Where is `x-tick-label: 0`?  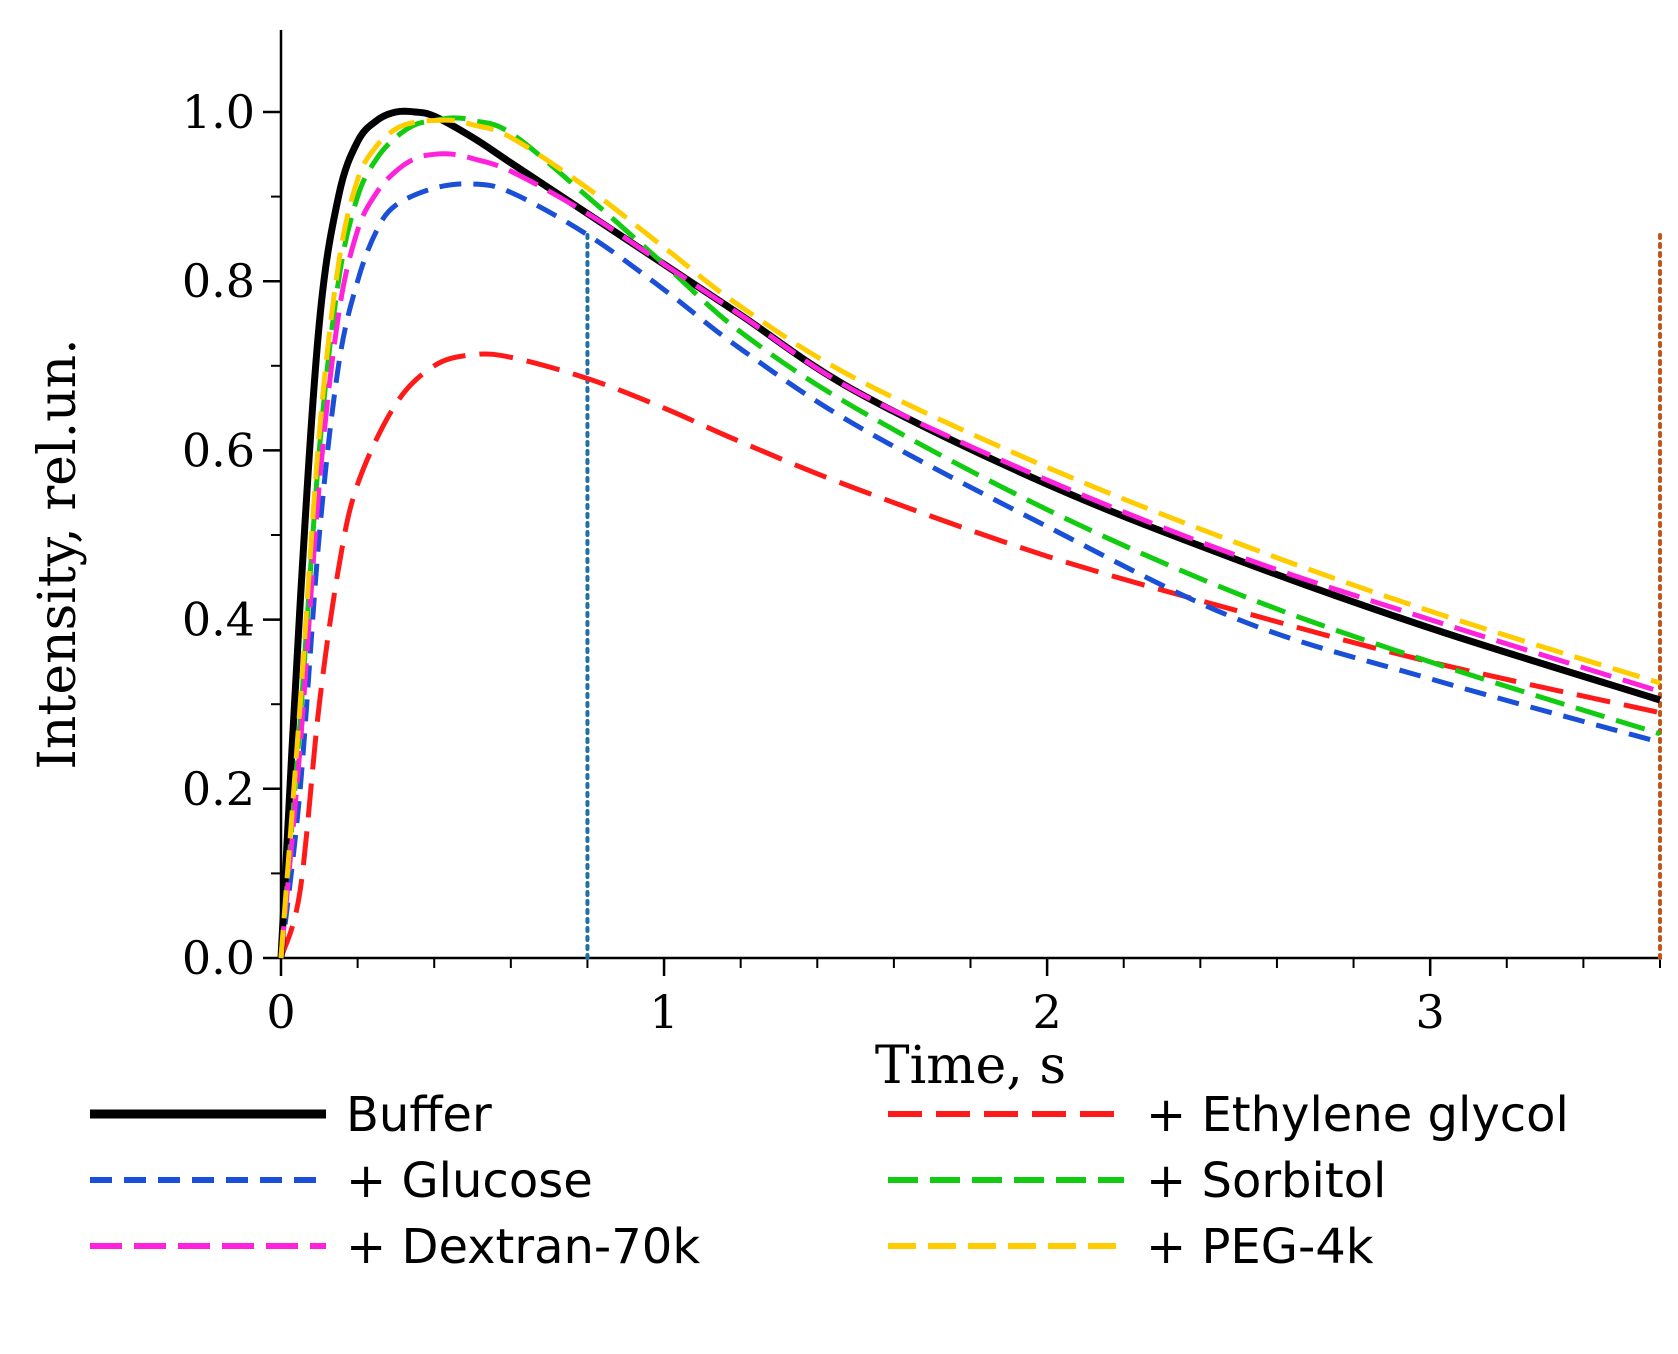
x-tick-label: 0 is located at coordinates (280, 1012).